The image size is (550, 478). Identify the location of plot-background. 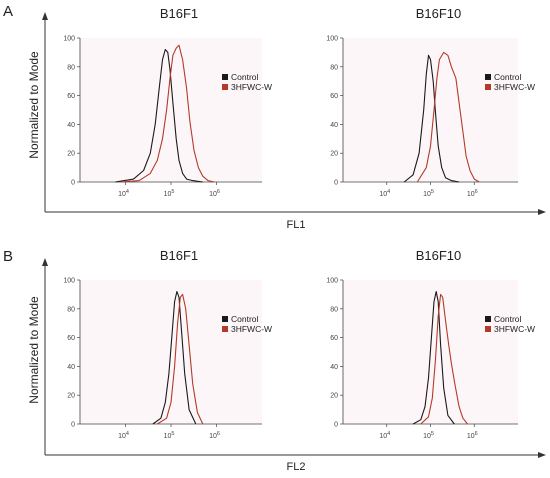
(171, 110).